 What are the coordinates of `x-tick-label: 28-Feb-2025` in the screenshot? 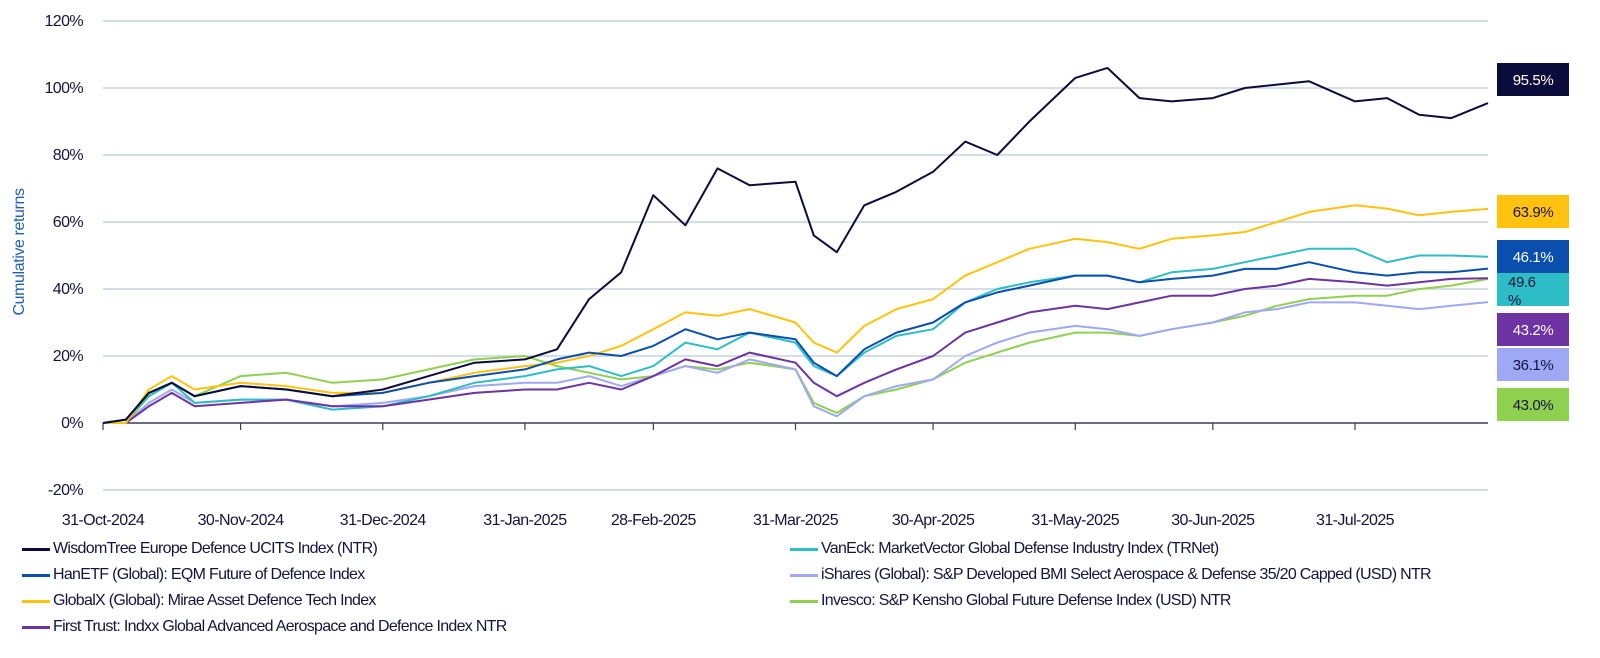 It's located at (654, 520).